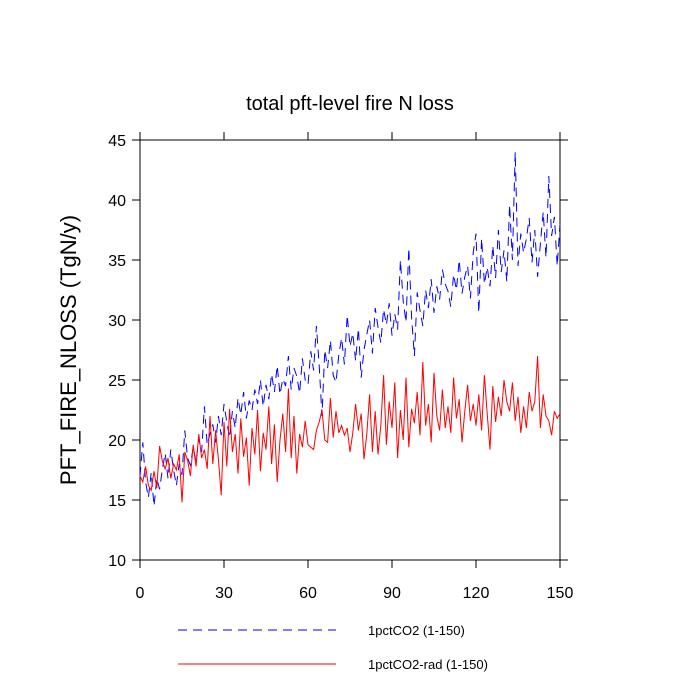  What do you see at coordinates (224, 593) in the screenshot?
I see `x-tick-label: 30` at bounding box center [224, 593].